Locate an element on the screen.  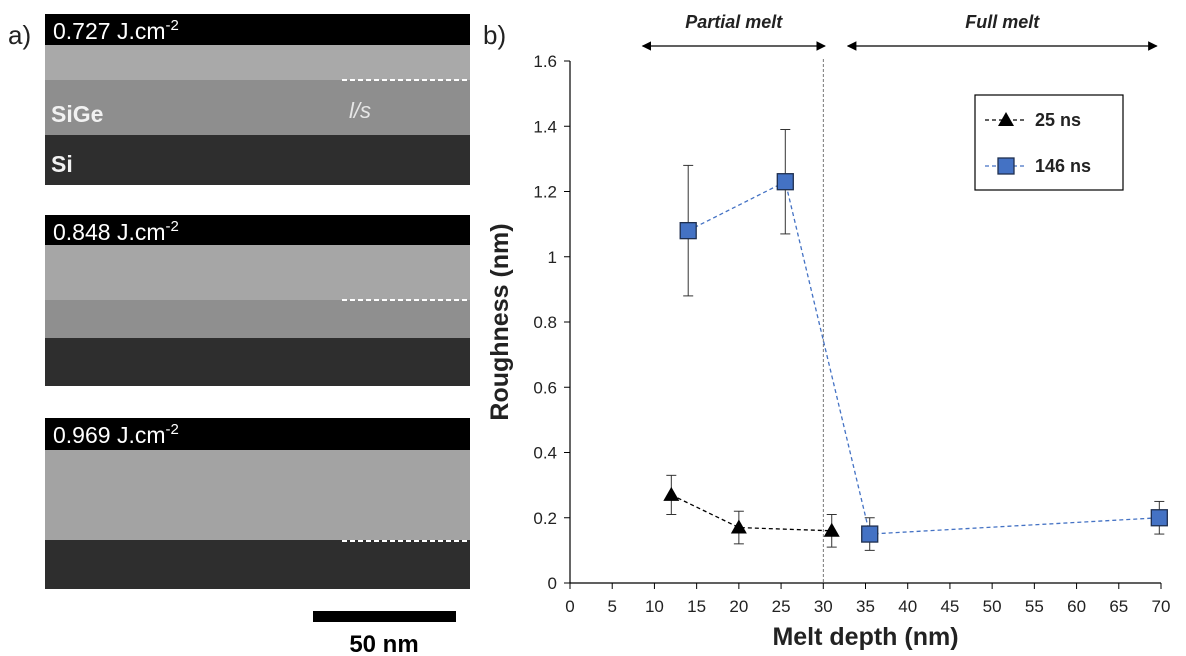
region-label: Full melt is located at coordinates (1002, 22).